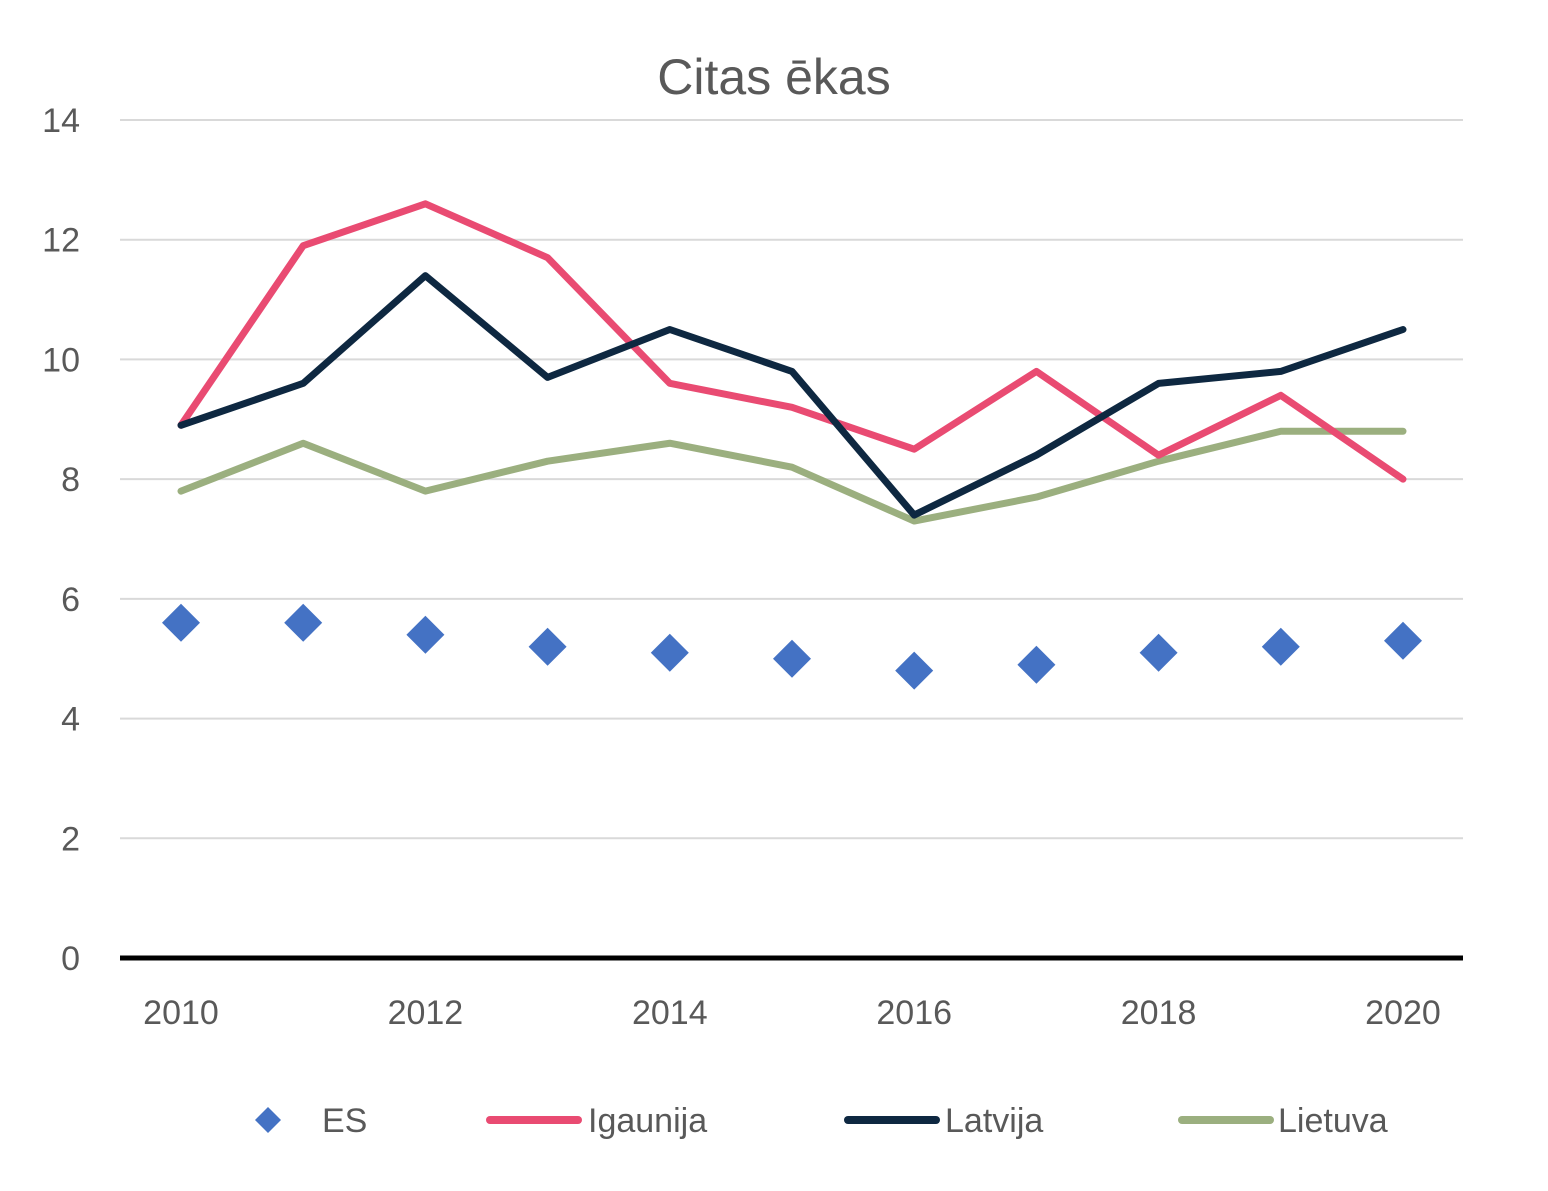 The width and height of the screenshot is (1548, 1191). What do you see at coordinates (773, 77) in the screenshot?
I see `chart-title: Citas ēkas` at bounding box center [773, 77].